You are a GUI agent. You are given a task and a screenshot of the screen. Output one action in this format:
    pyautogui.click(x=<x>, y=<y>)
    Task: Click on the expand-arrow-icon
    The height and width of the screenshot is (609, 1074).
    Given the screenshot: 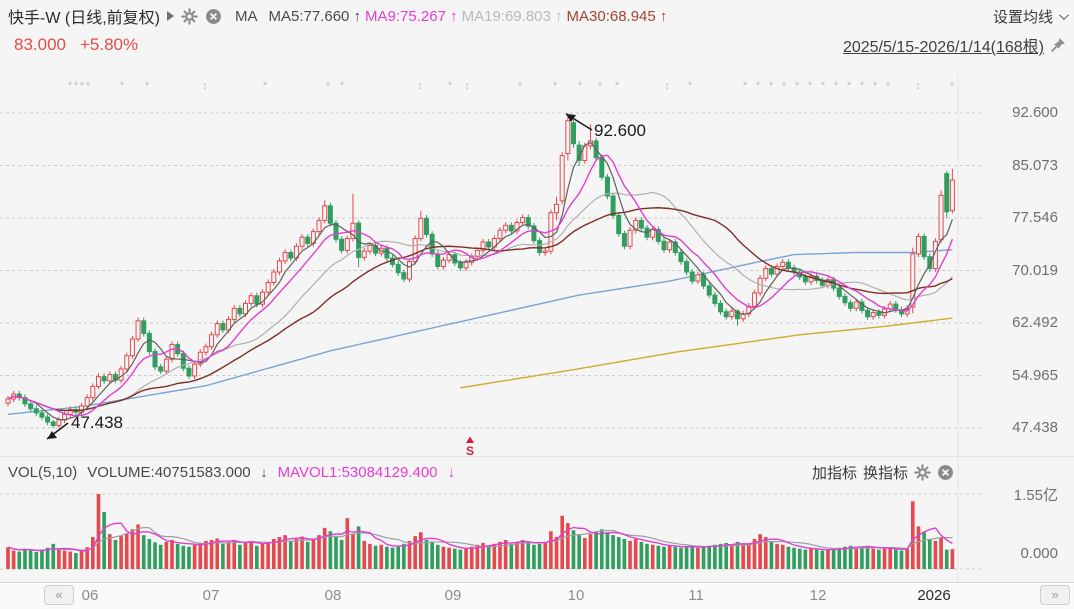 What is the action you would take?
    pyautogui.click(x=170, y=16)
    